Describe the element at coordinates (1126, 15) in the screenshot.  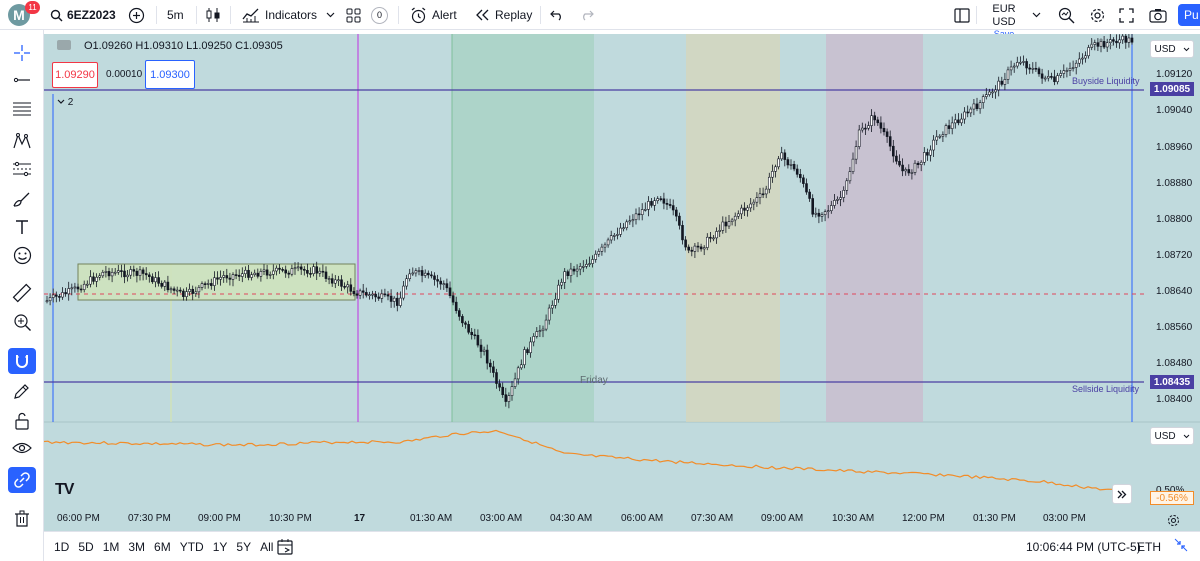
I see `fullscreen-button` at that location.